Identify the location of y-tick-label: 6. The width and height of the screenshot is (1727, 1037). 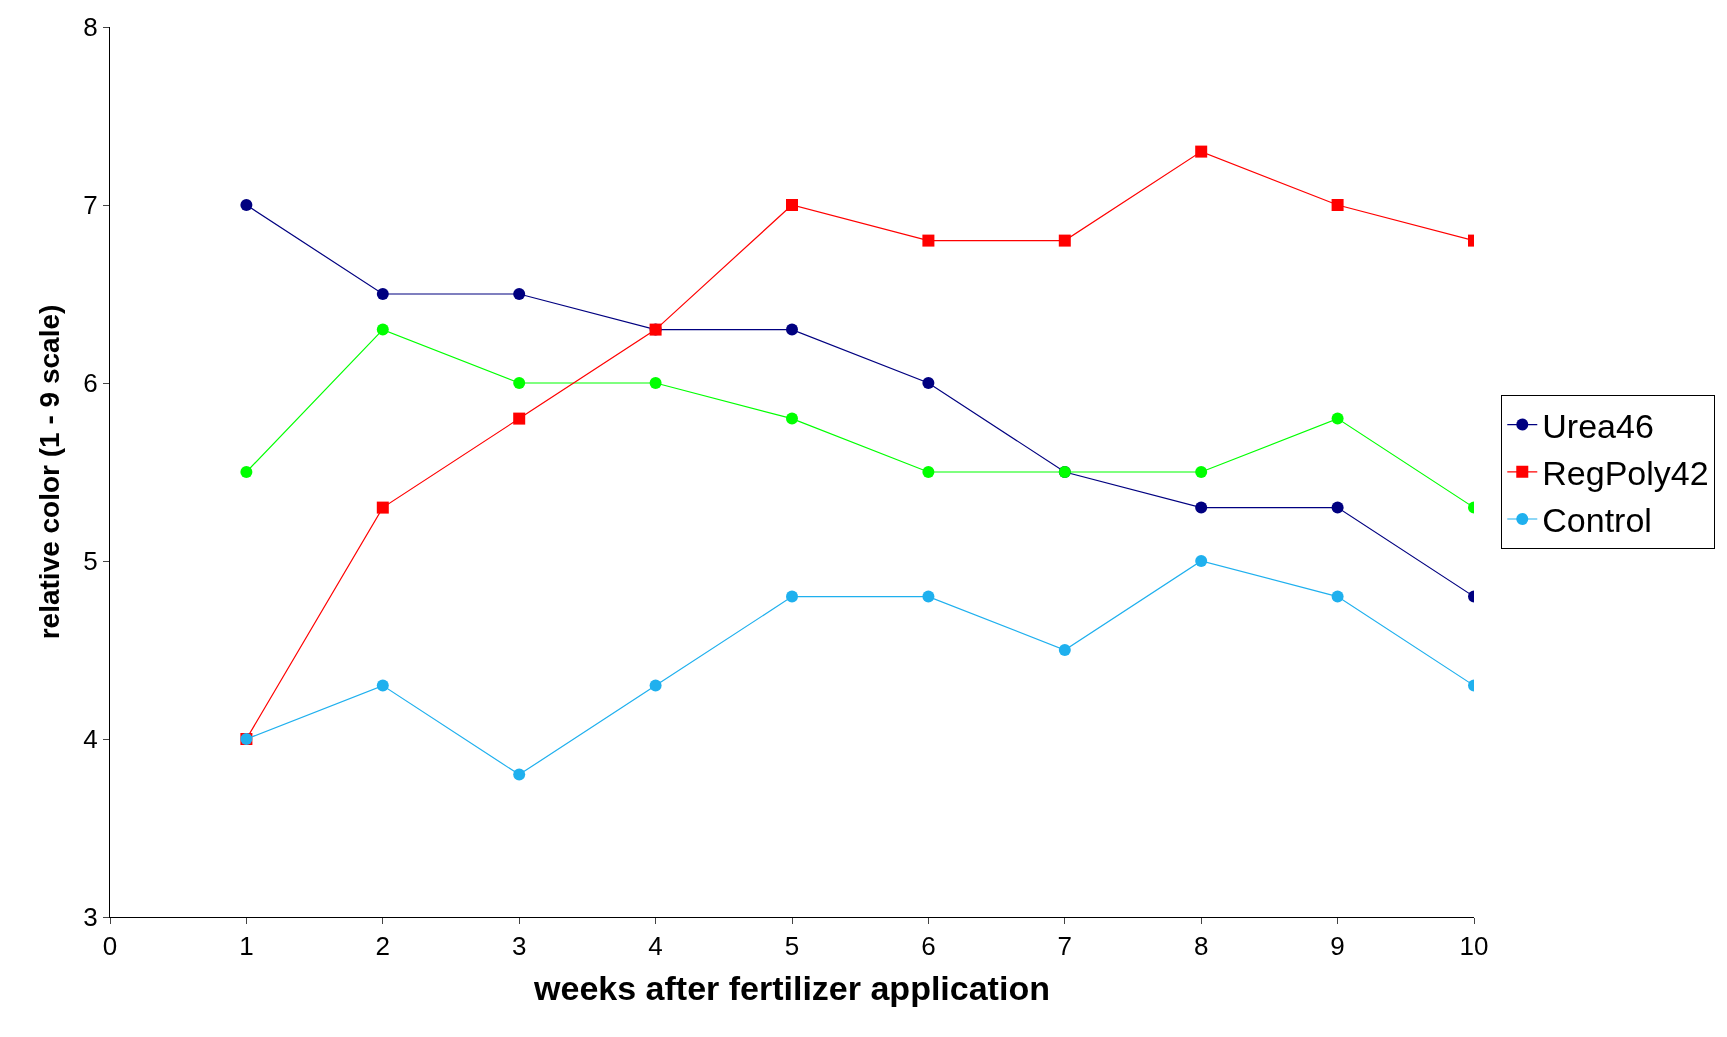
(90, 383).